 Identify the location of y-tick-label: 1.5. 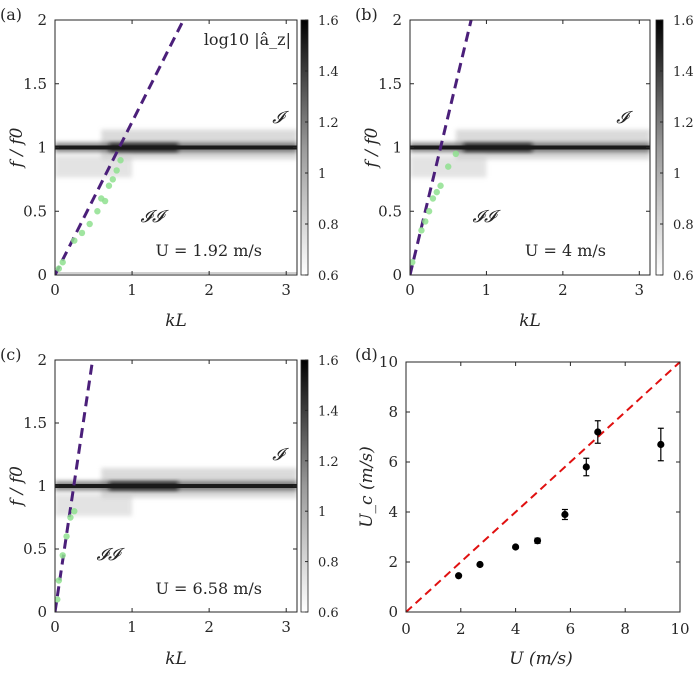
(35, 84).